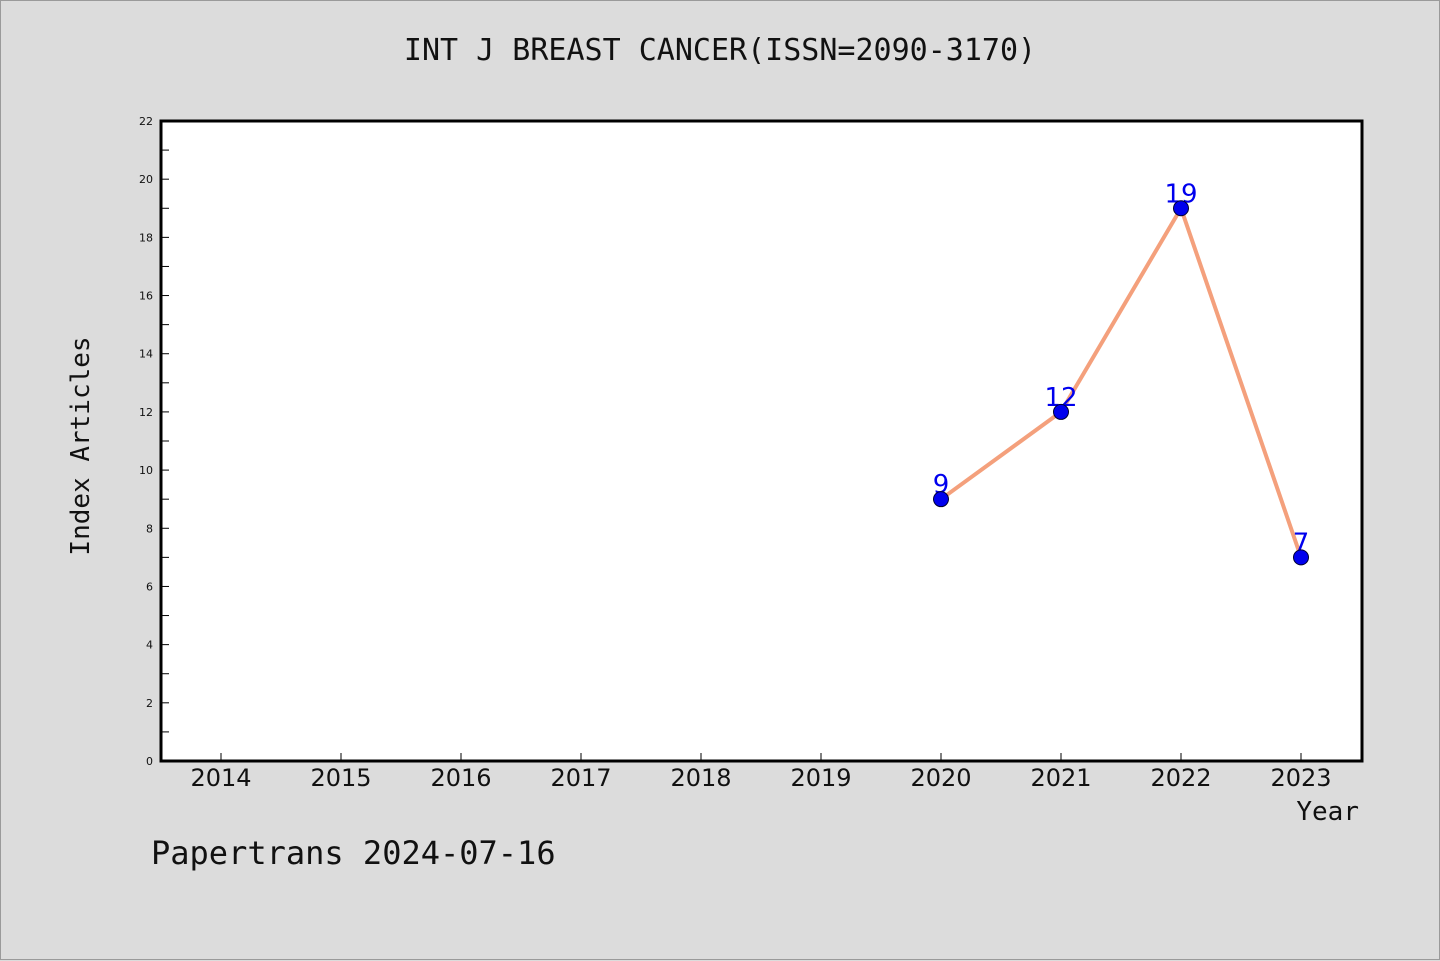 The image size is (1440, 961). Describe the element at coordinates (149, 586) in the screenshot. I see `y-tick-label: 6` at that location.